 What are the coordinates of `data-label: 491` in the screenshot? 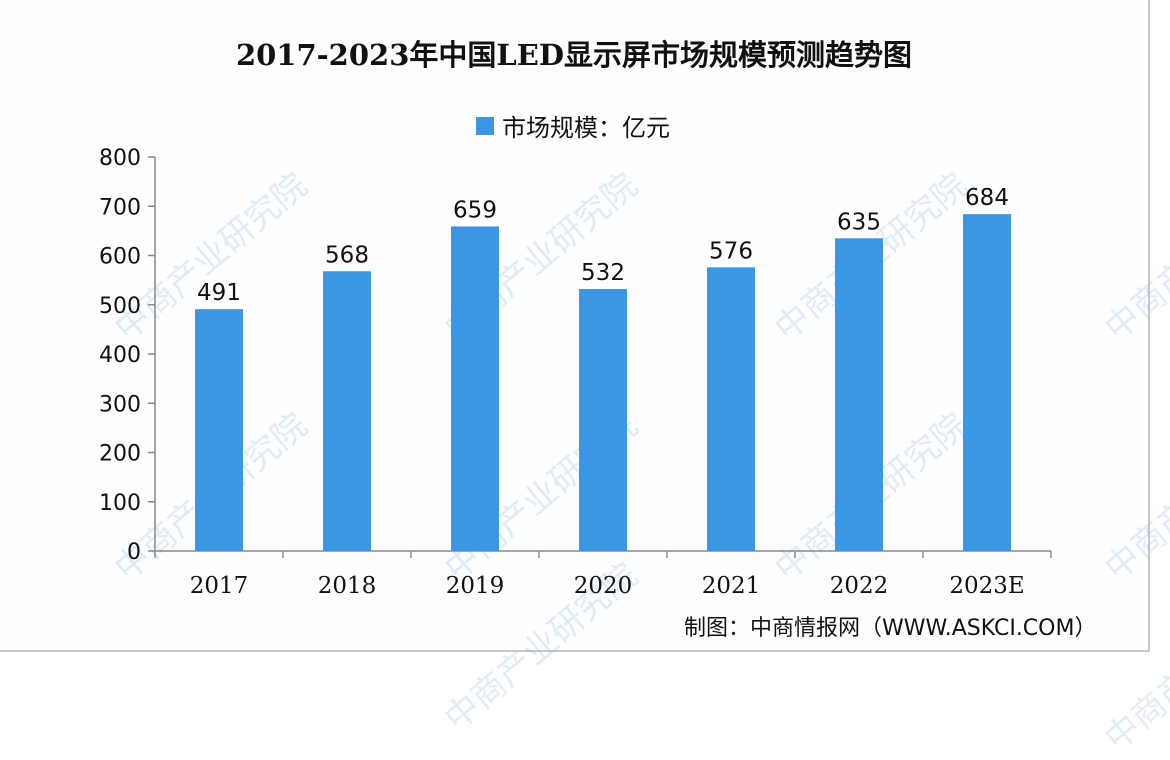 It's located at (219, 293).